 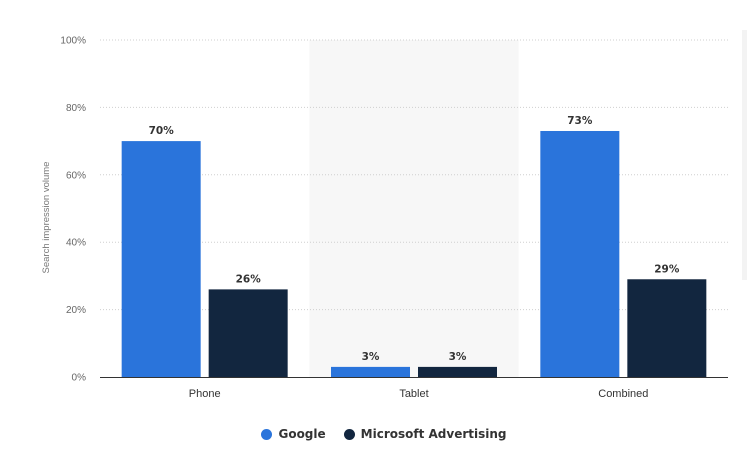 I want to click on data-label: 26%, so click(x=249, y=279).